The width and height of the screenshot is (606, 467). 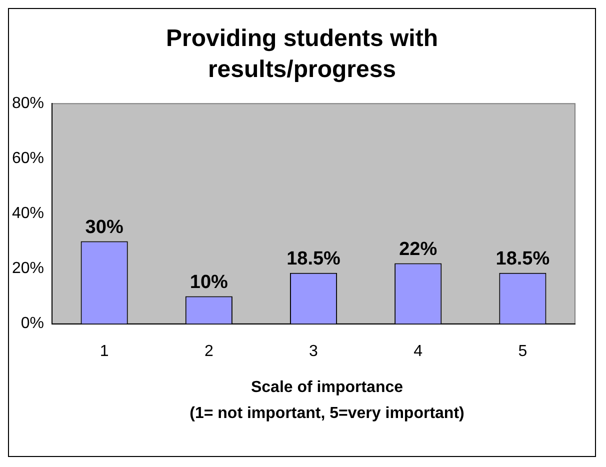 I want to click on y-tick-label: 80%, so click(x=28, y=103).